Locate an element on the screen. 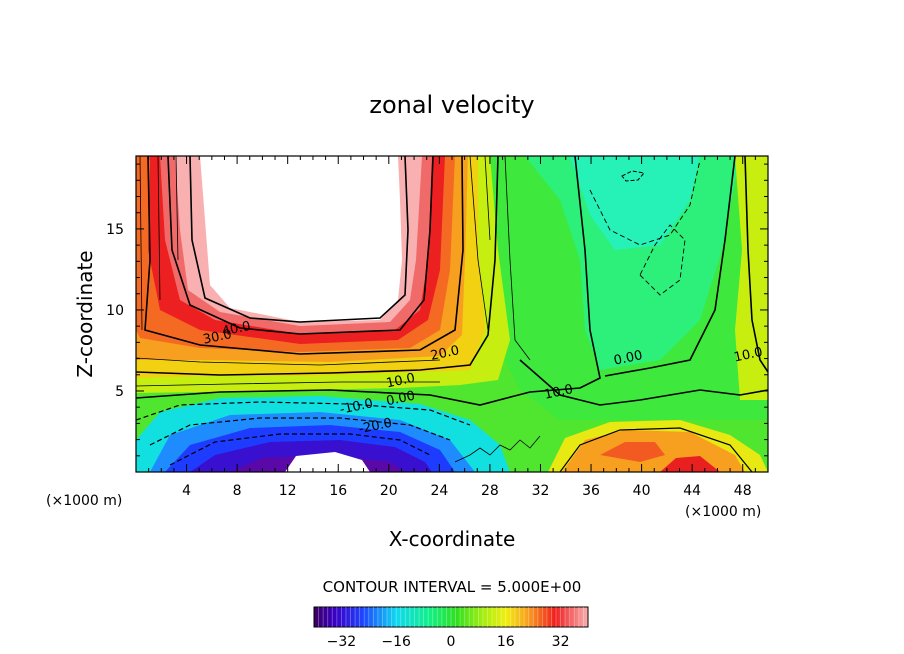  contour-label: 30.0 is located at coordinates (217, 337).